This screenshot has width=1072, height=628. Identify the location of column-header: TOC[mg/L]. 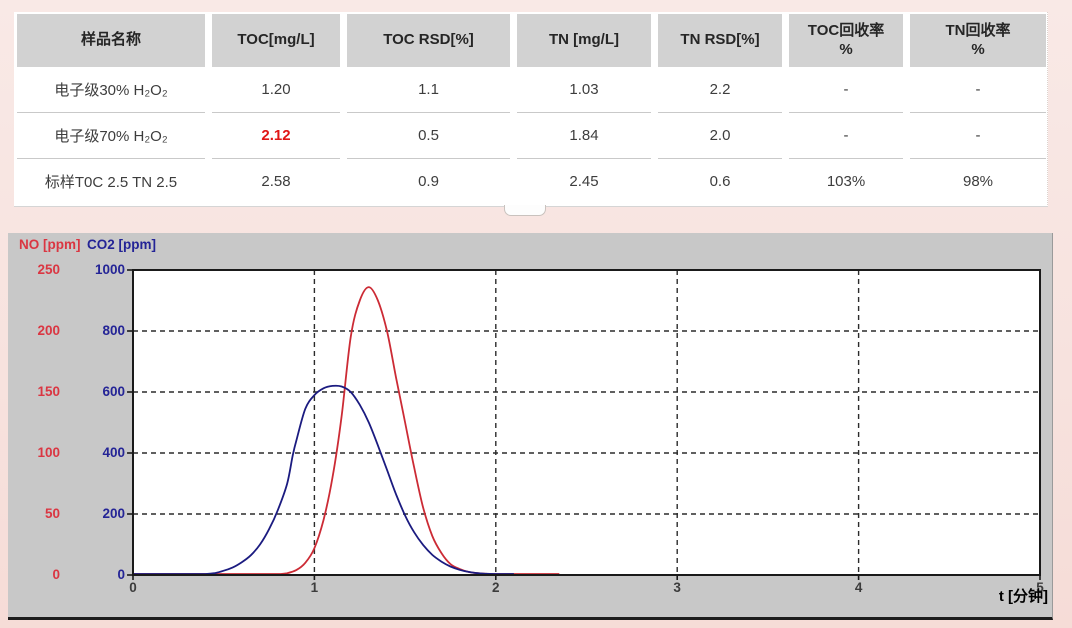
(276, 40).